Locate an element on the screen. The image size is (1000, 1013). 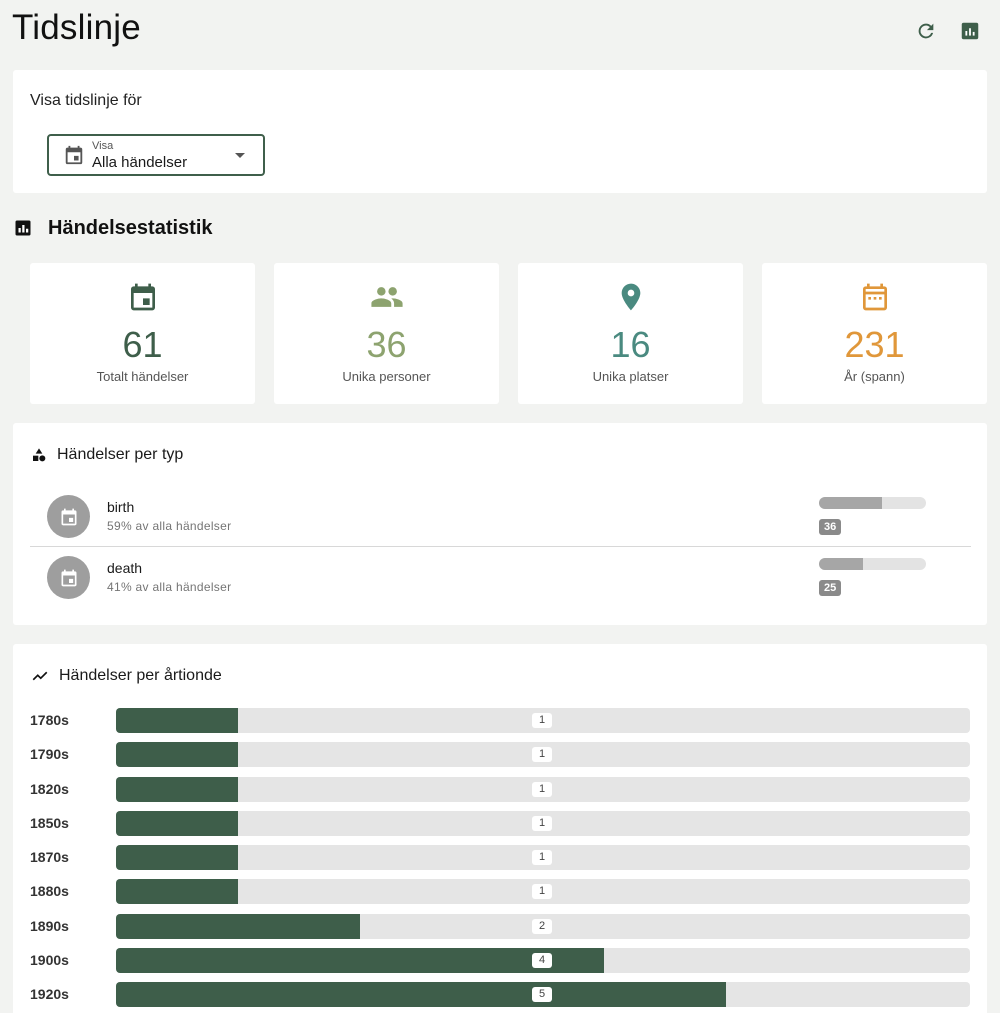
event-type-share: 41% av alla händelser is located at coordinates (169, 587).